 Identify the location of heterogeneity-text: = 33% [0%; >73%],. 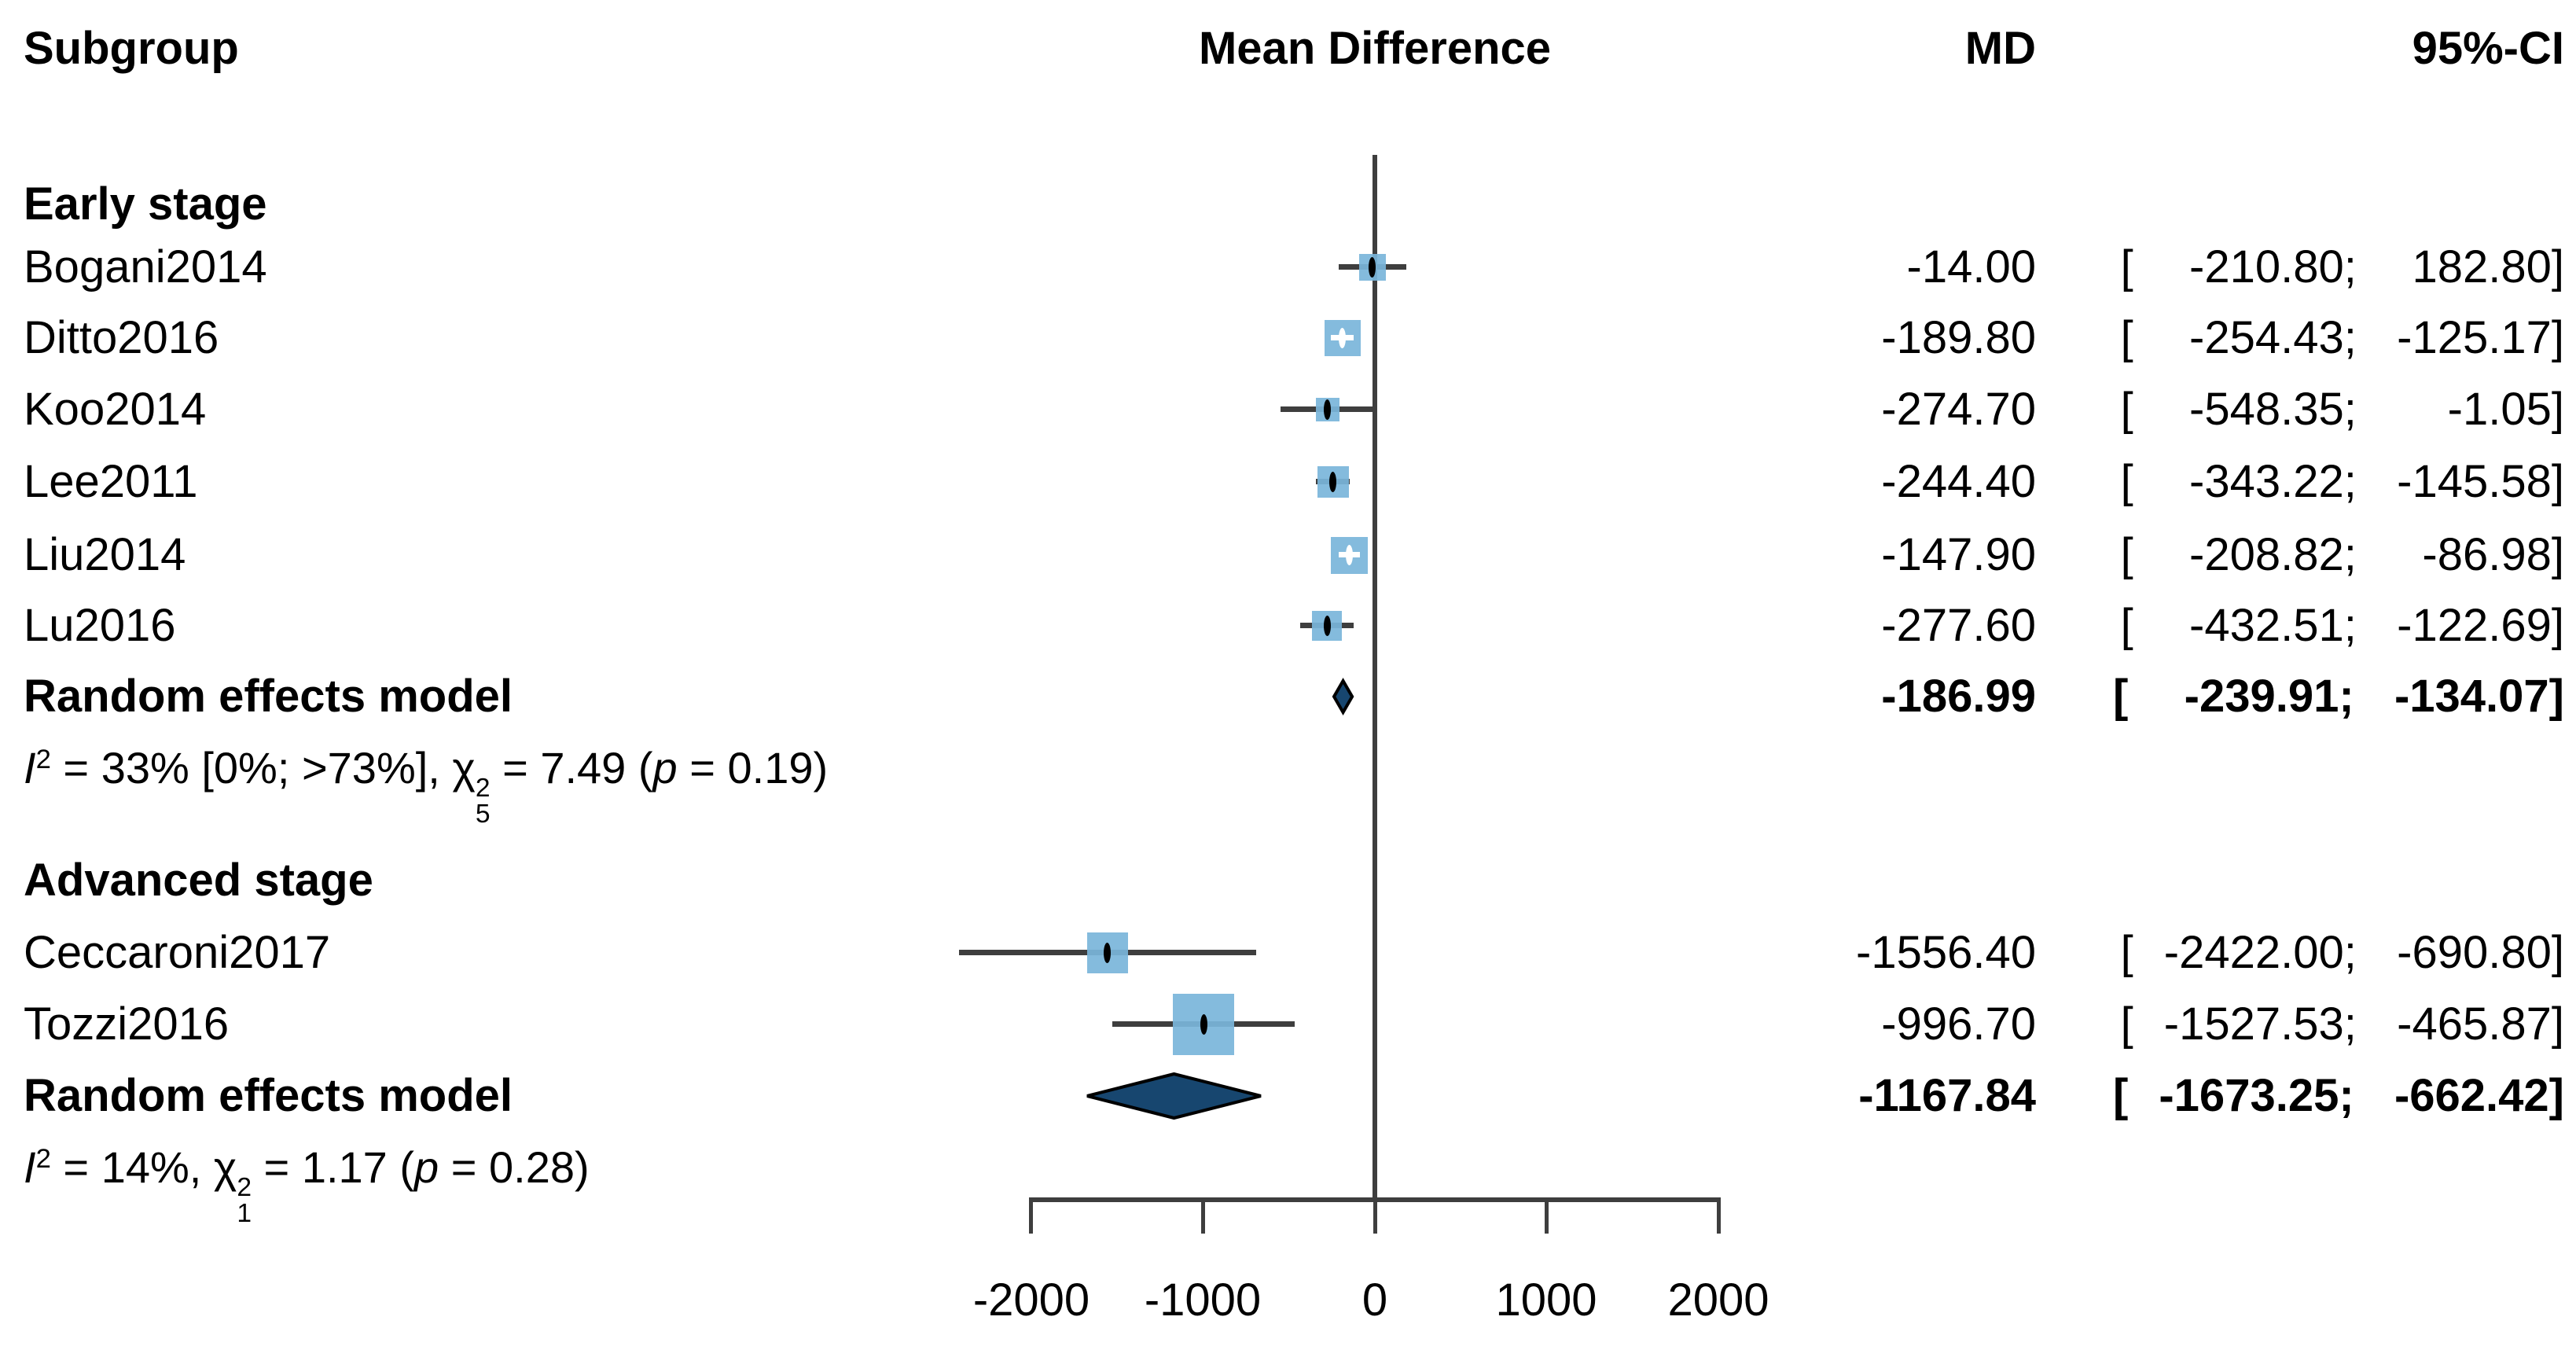
(251, 768).